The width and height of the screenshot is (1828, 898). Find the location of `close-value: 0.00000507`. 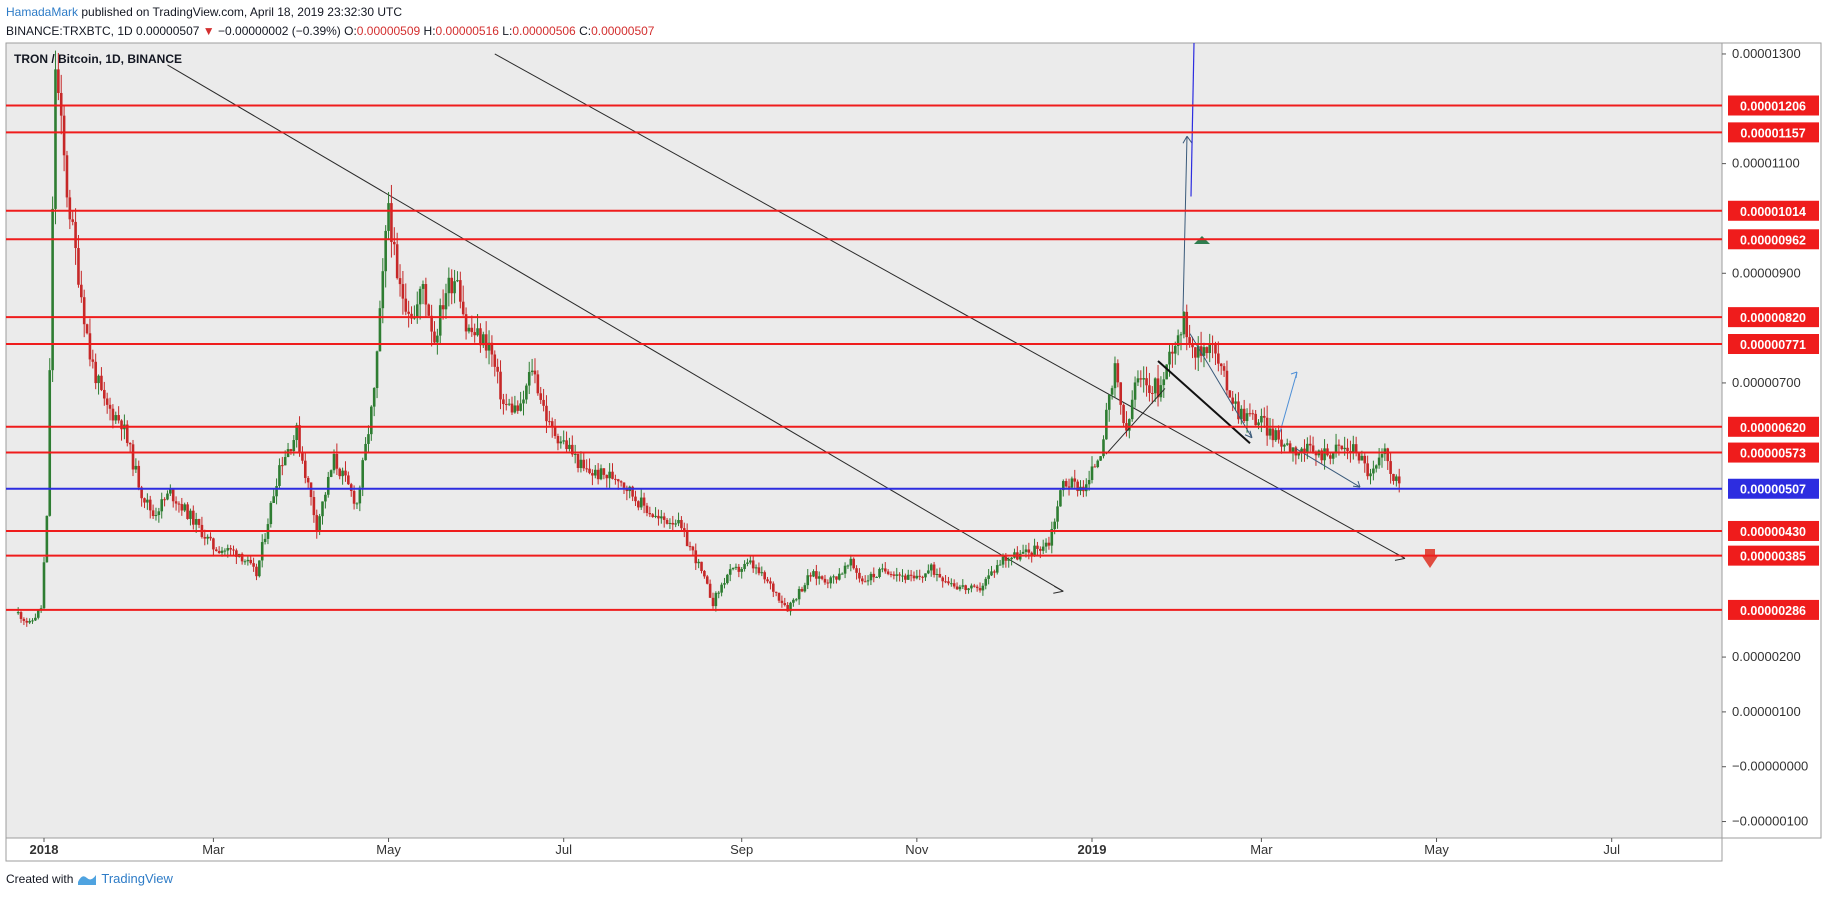

close-value: 0.00000507 is located at coordinates (623, 31).